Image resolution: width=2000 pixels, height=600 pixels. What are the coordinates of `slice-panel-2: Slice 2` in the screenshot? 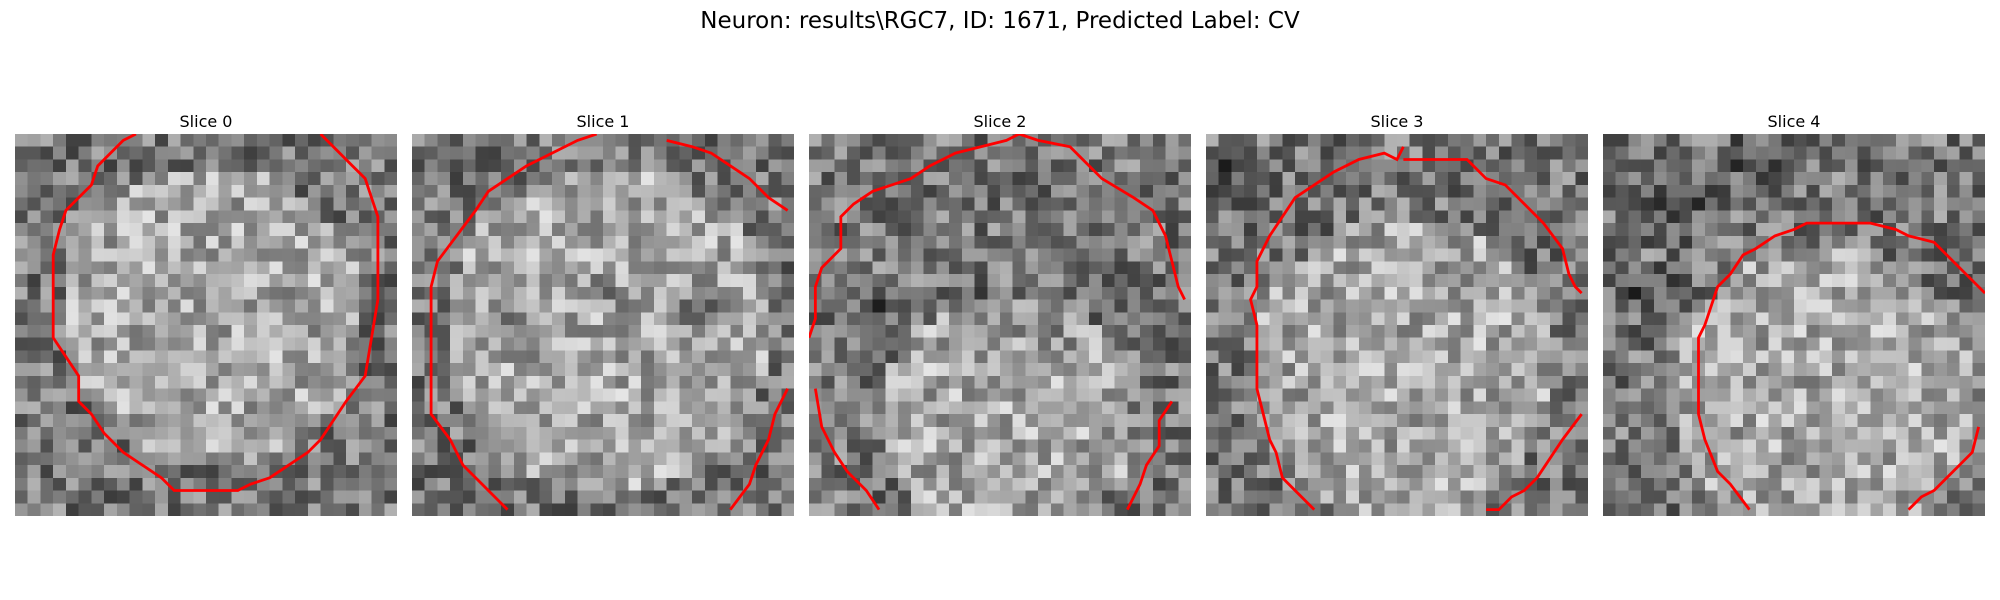 It's located at (1000, 313).